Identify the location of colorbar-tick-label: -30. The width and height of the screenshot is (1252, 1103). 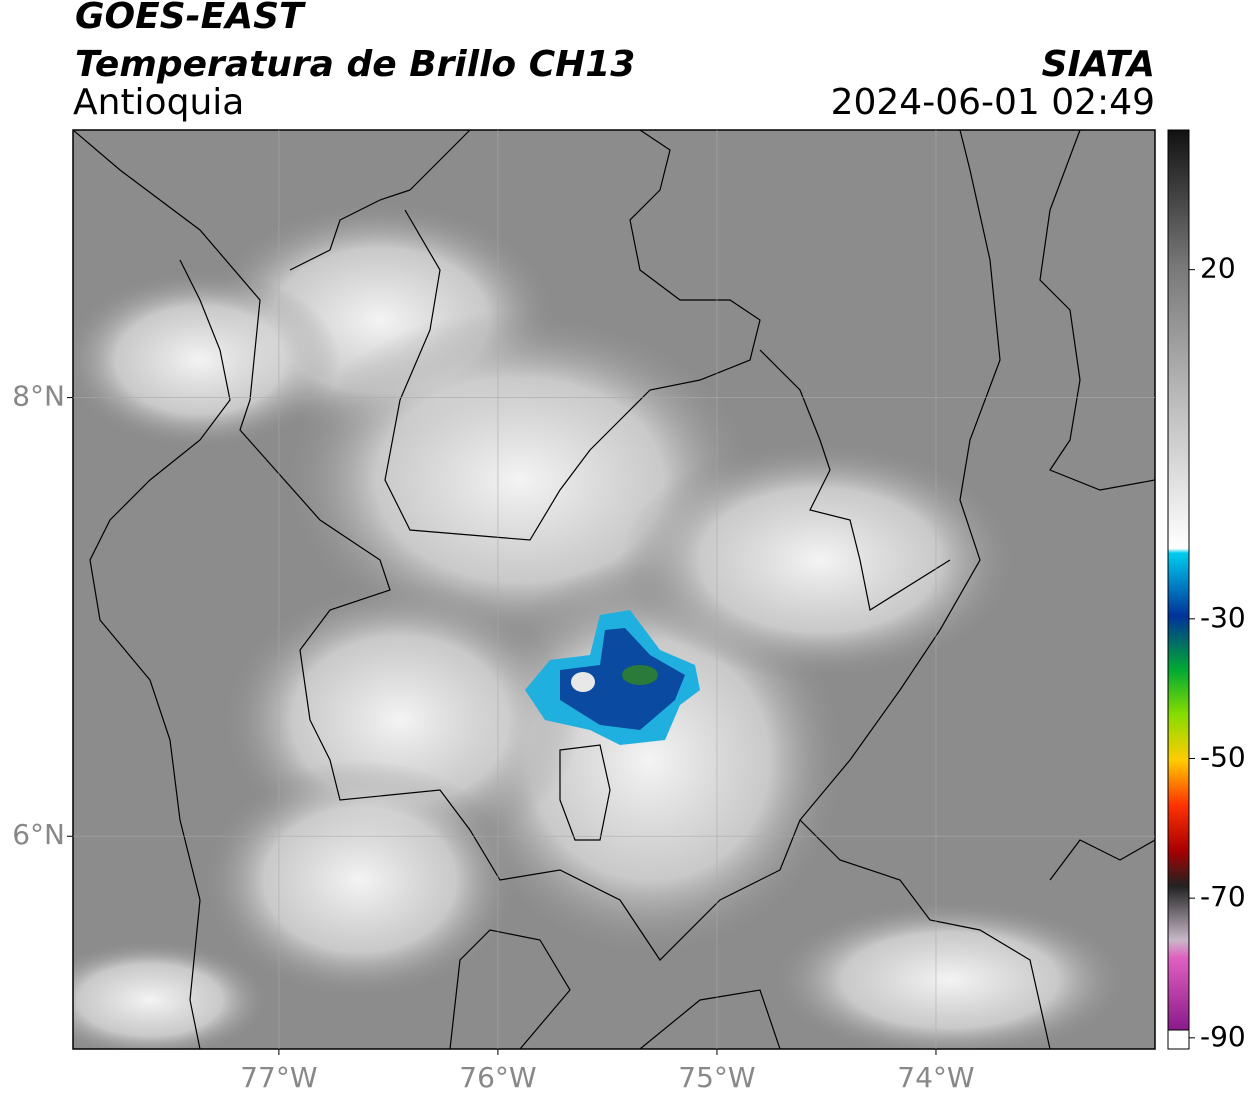
(1223, 617).